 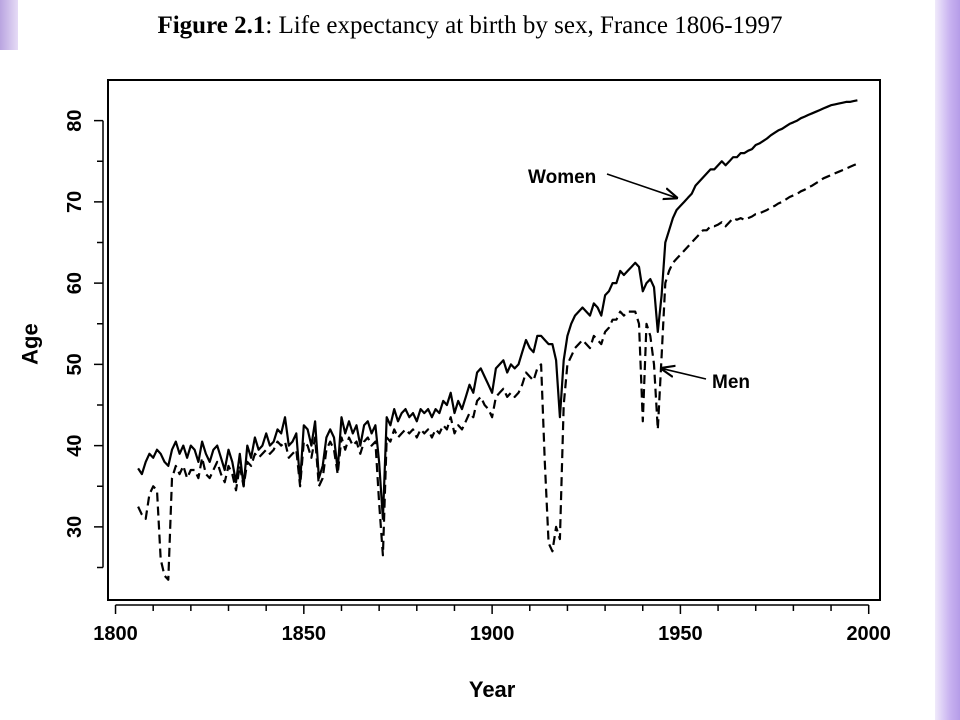 What do you see at coordinates (75, 121) in the screenshot?
I see `y-tick-label: 80` at bounding box center [75, 121].